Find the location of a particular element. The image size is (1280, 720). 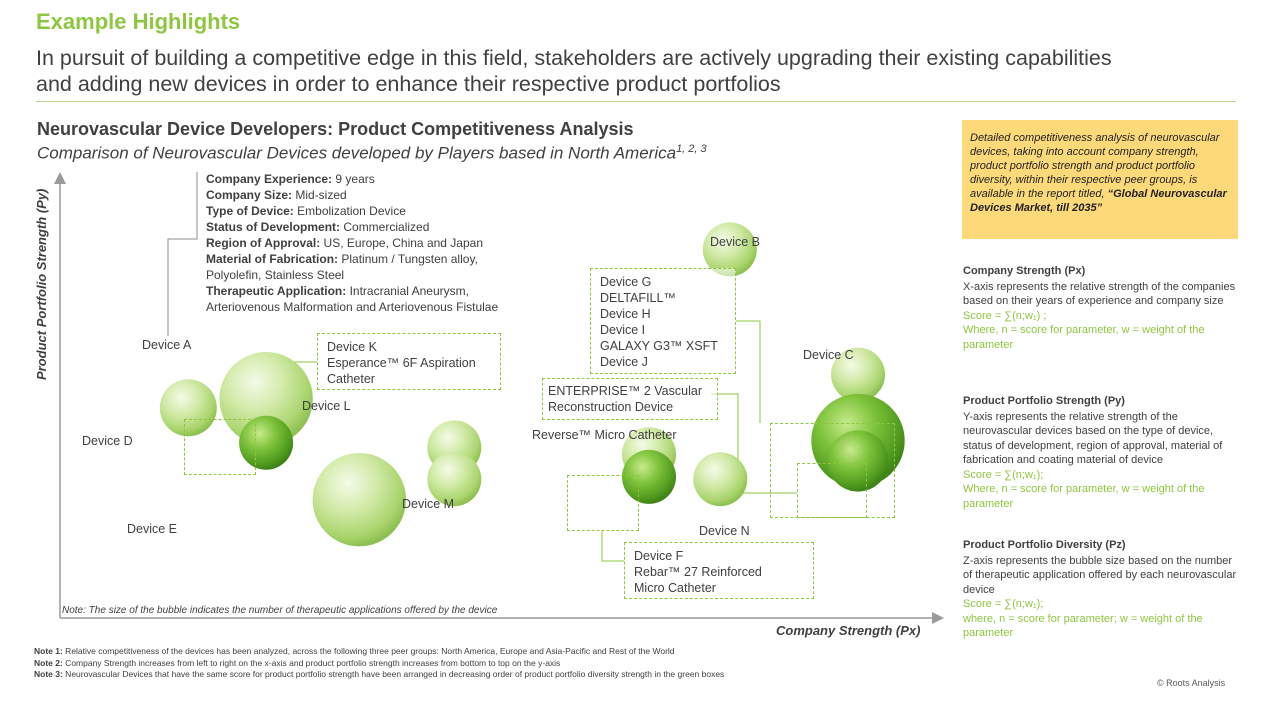

group-box-line: ENTERPRISE™ 2 Vascular is located at coordinates (625, 391).